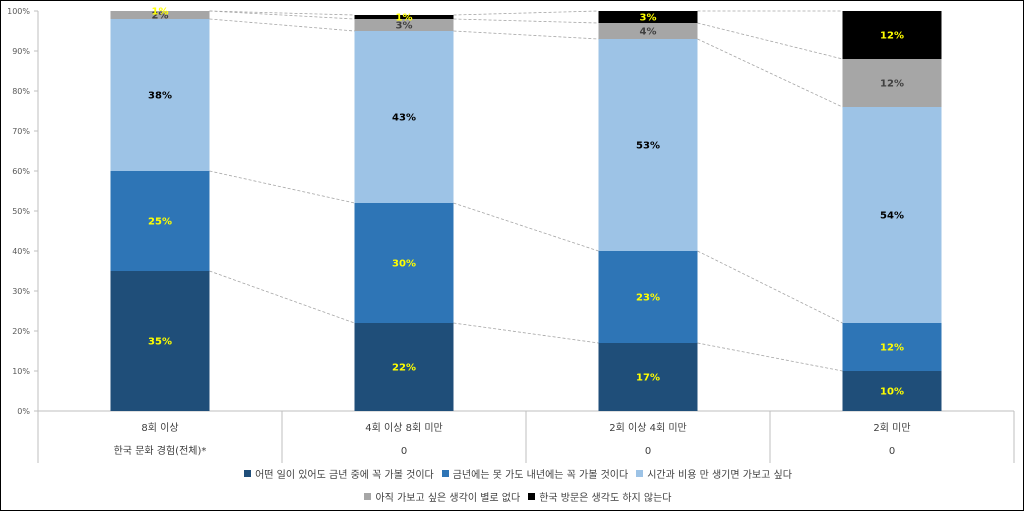 The height and width of the screenshot is (512, 1024). What do you see at coordinates (21, 51) in the screenshot?
I see `y-tick-label: 90%` at bounding box center [21, 51].